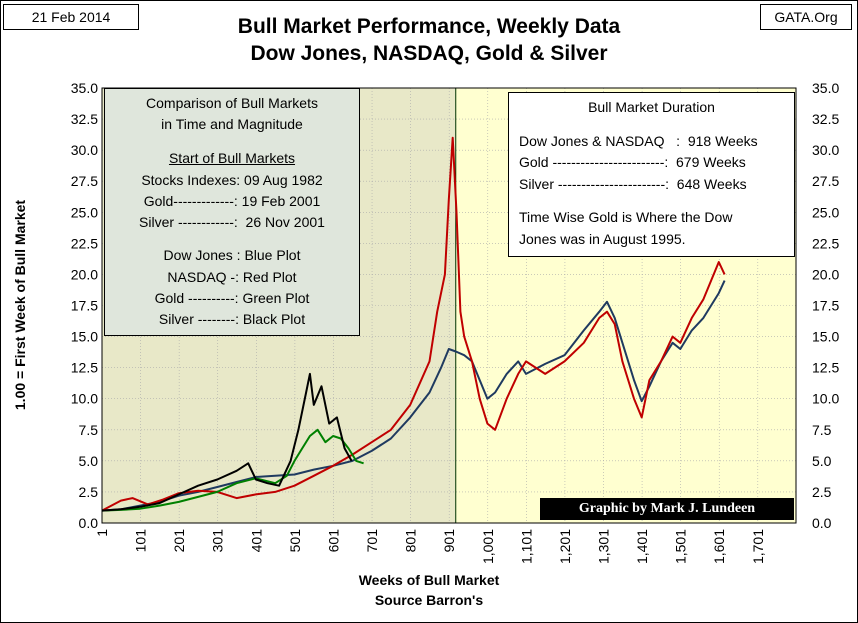 Image resolution: width=858 pixels, height=623 pixels. What do you see at coordinates (84, 88) in the screenshot?
I see `y-tick-label-left: 35.0` at bounding box center [84, 88].